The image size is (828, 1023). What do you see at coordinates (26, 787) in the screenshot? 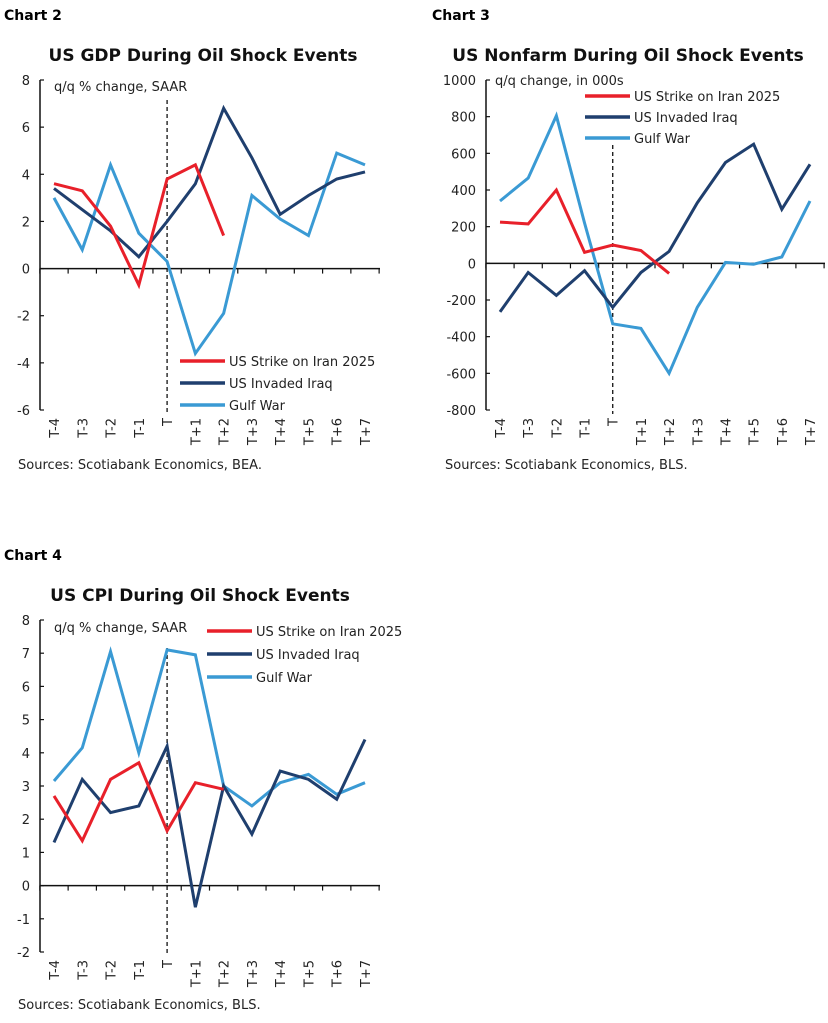
I see `y-tick-label: 3` at bounding box center [26, 787].